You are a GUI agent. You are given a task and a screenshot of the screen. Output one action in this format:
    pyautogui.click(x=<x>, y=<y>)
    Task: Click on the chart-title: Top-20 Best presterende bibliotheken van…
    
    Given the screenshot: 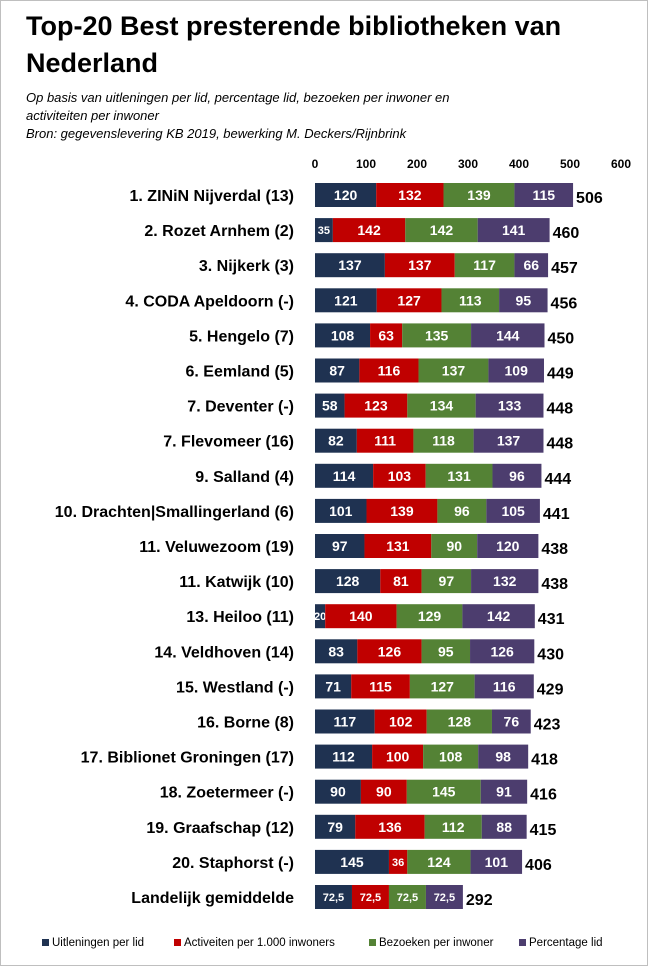 What is the action you would take?
    pyautogui.click(x=294, y=44)
    